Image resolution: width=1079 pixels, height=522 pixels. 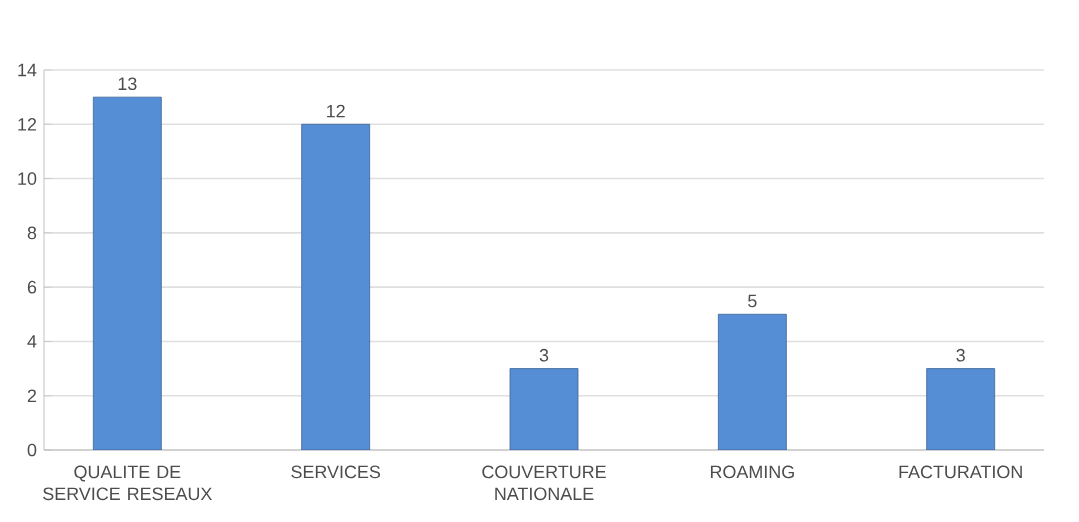 What do you see at coordinates (32, 233) in the screenshot?
I see `y-tick-label: 8` at bounding box center [32, 233].